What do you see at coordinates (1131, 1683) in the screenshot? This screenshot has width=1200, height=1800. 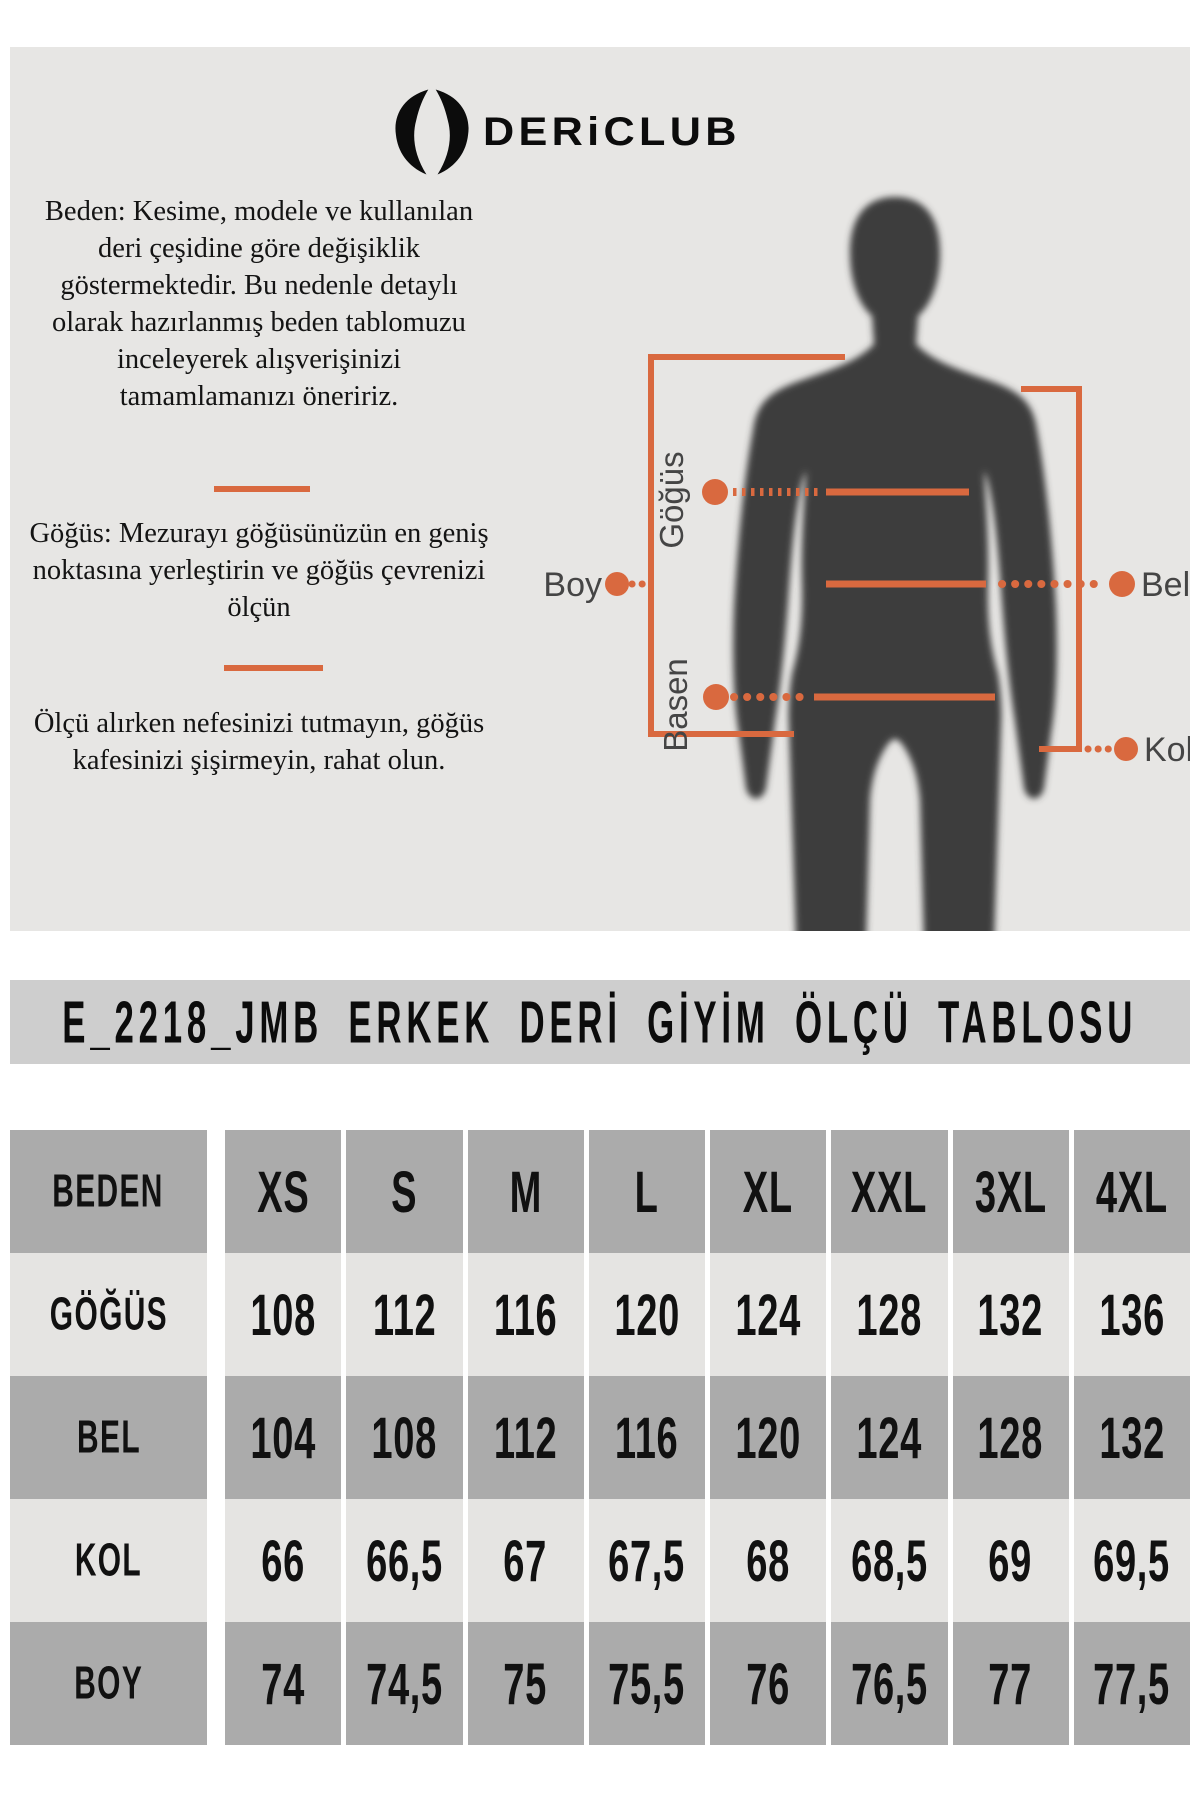 I see `table-cell: 77,5` at bounding box center [1131, 1683].